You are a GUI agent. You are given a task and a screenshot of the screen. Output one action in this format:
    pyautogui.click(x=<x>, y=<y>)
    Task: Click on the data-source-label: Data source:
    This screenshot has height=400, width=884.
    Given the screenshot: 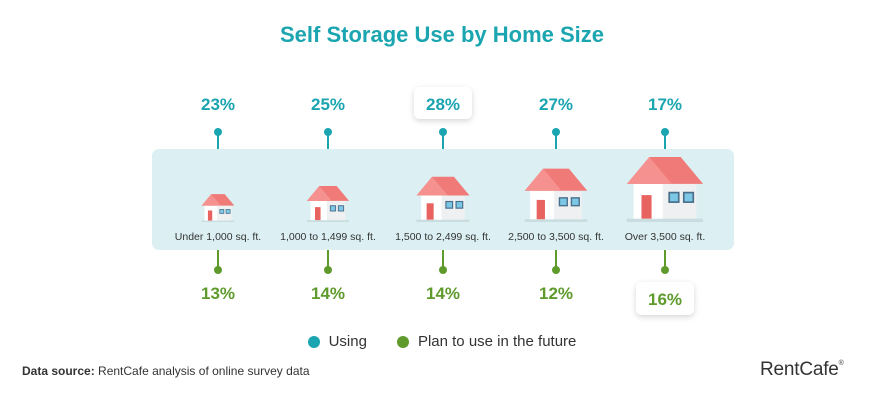 What is the action you would take?
    pyautogui.click(x=58, y=371)
    